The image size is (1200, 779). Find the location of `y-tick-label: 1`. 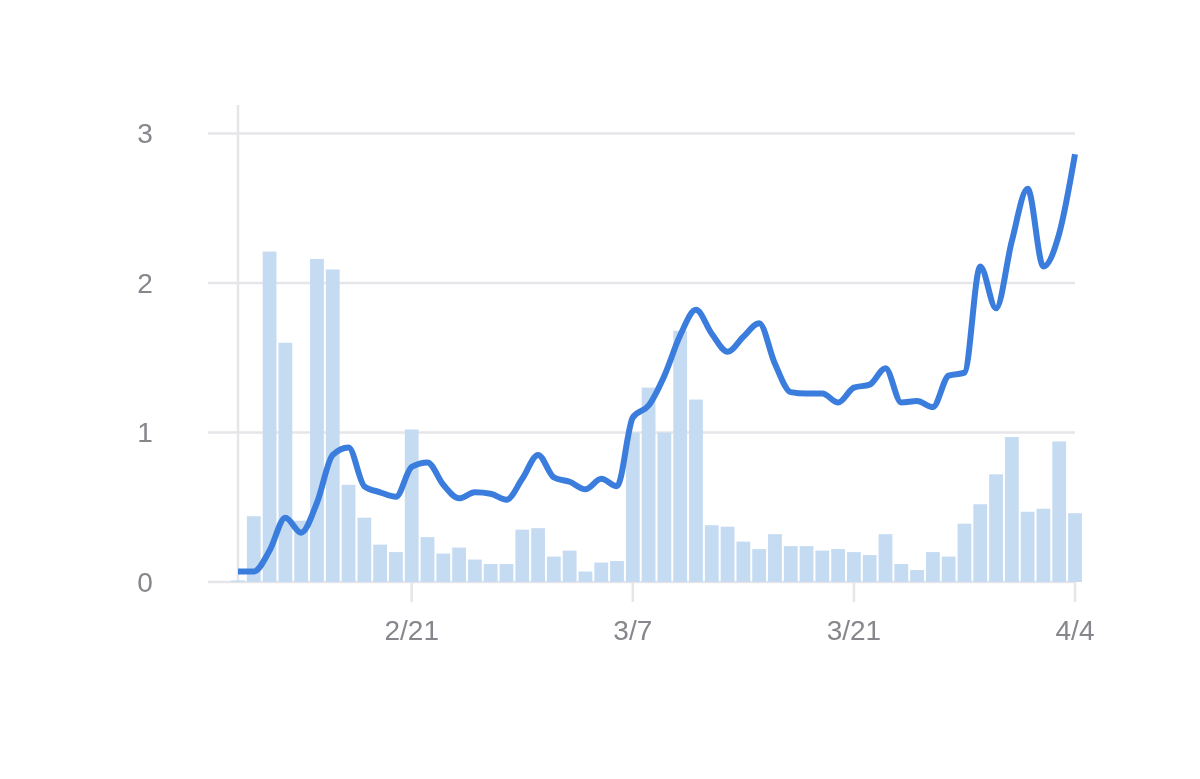

y-tick-label: 1 is located at coordinates (145, 433).